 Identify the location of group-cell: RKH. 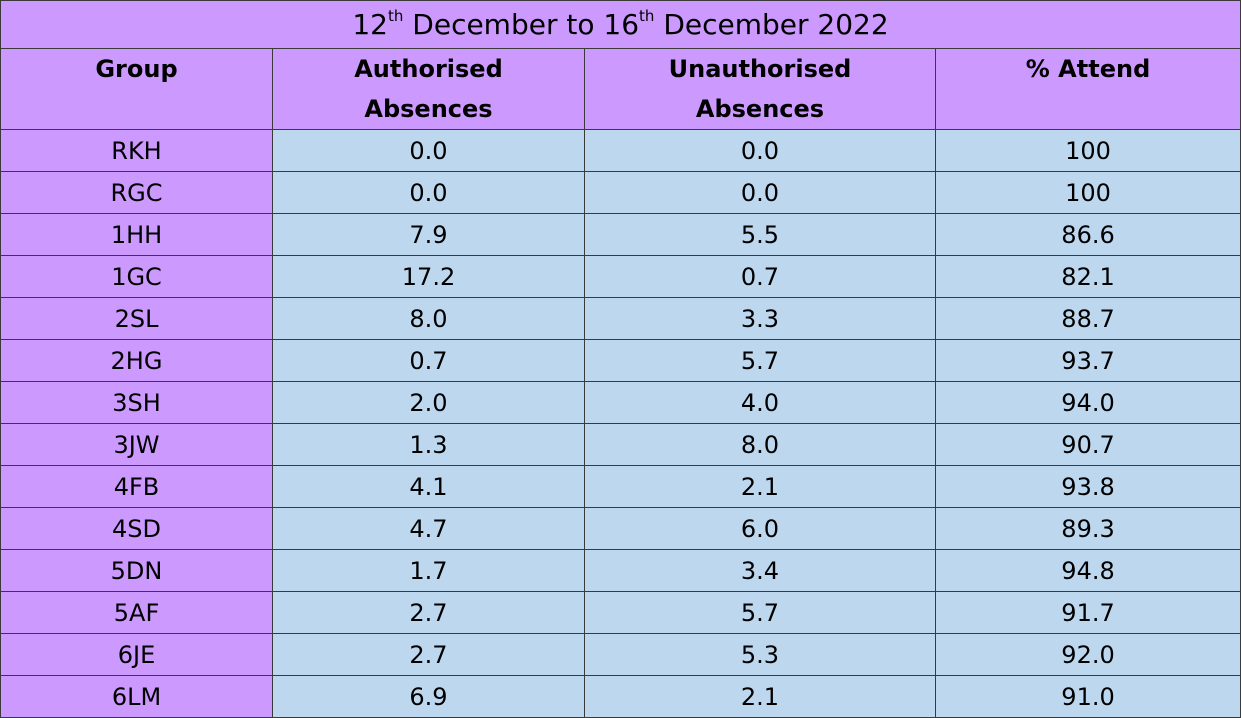
(136, 150).